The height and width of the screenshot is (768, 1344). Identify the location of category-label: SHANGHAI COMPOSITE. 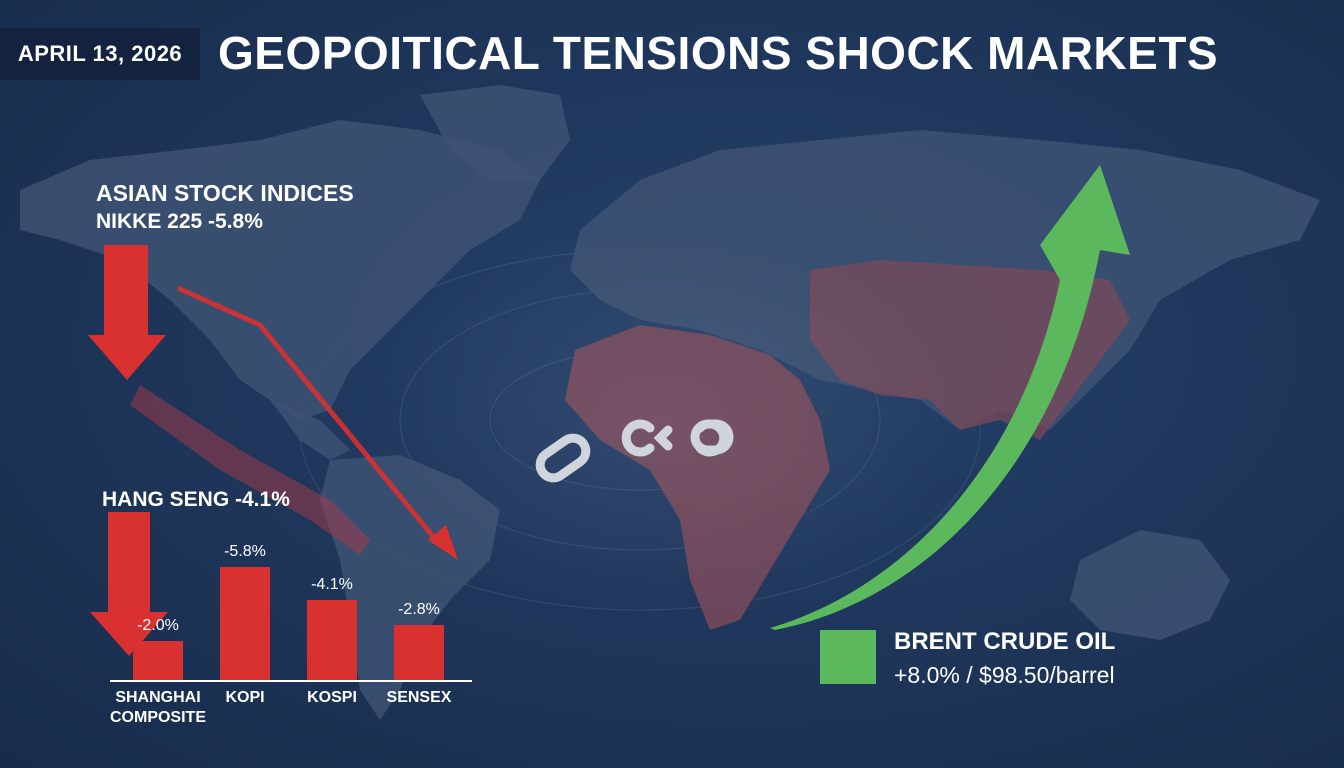
(157, 707).